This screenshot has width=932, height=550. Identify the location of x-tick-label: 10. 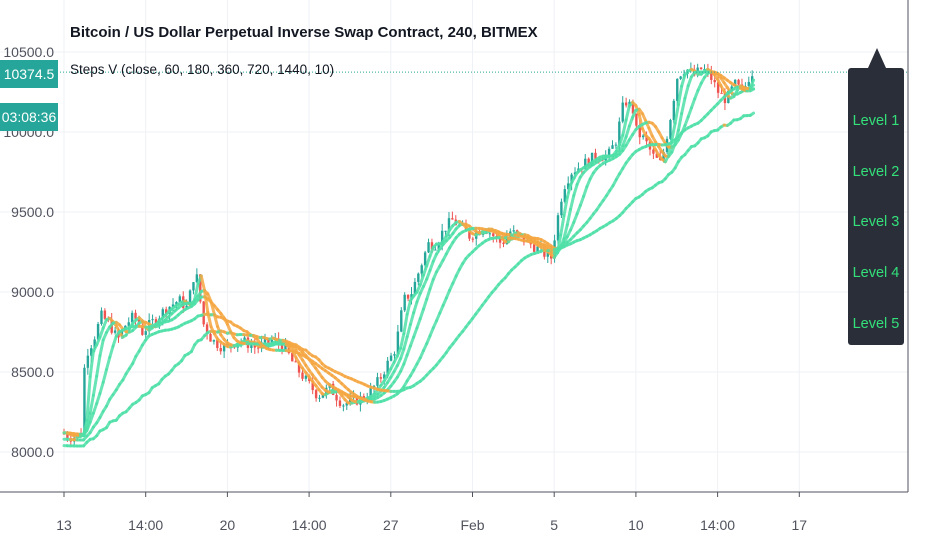
(636, 525).